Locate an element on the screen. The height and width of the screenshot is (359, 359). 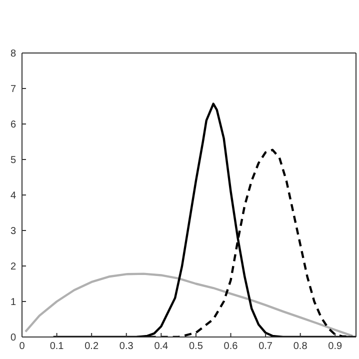
y-tick-label: 5 is located at coordinates (13, 160).